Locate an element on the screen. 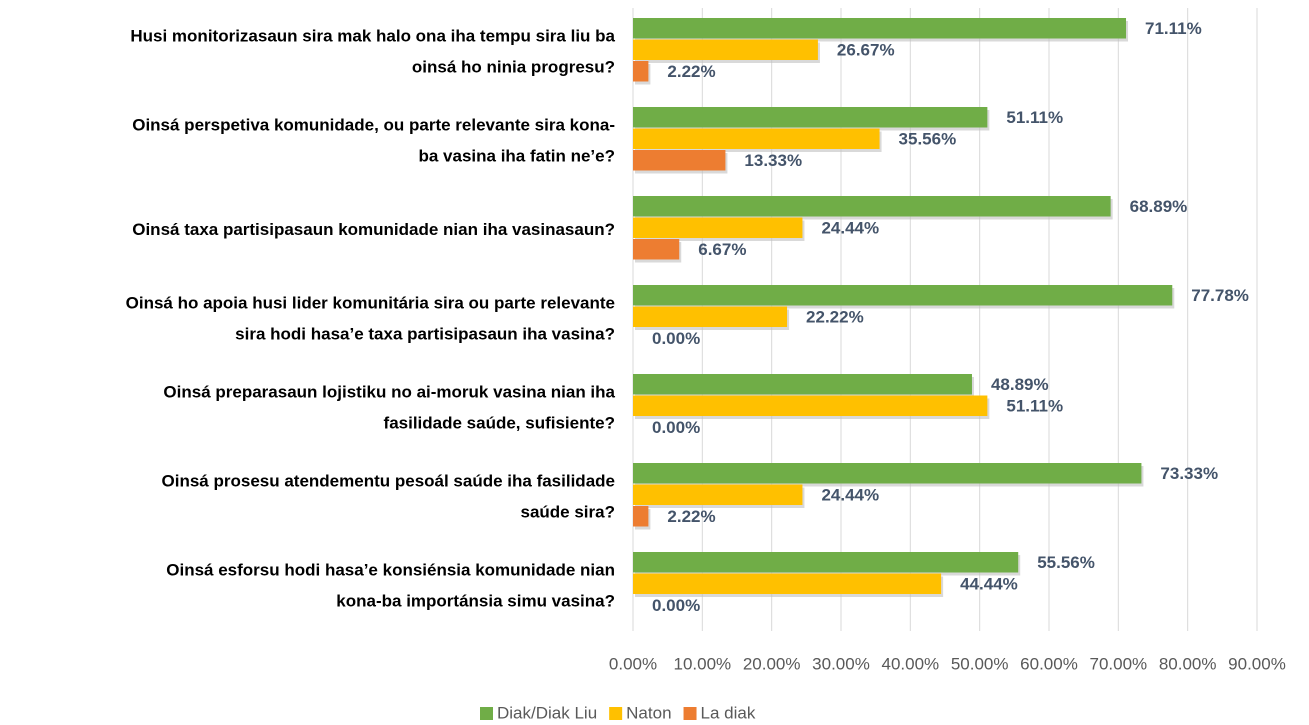 This screenshot has width=1309, height=725. value-label: 73.33% is located at coordinates (1189, 473).